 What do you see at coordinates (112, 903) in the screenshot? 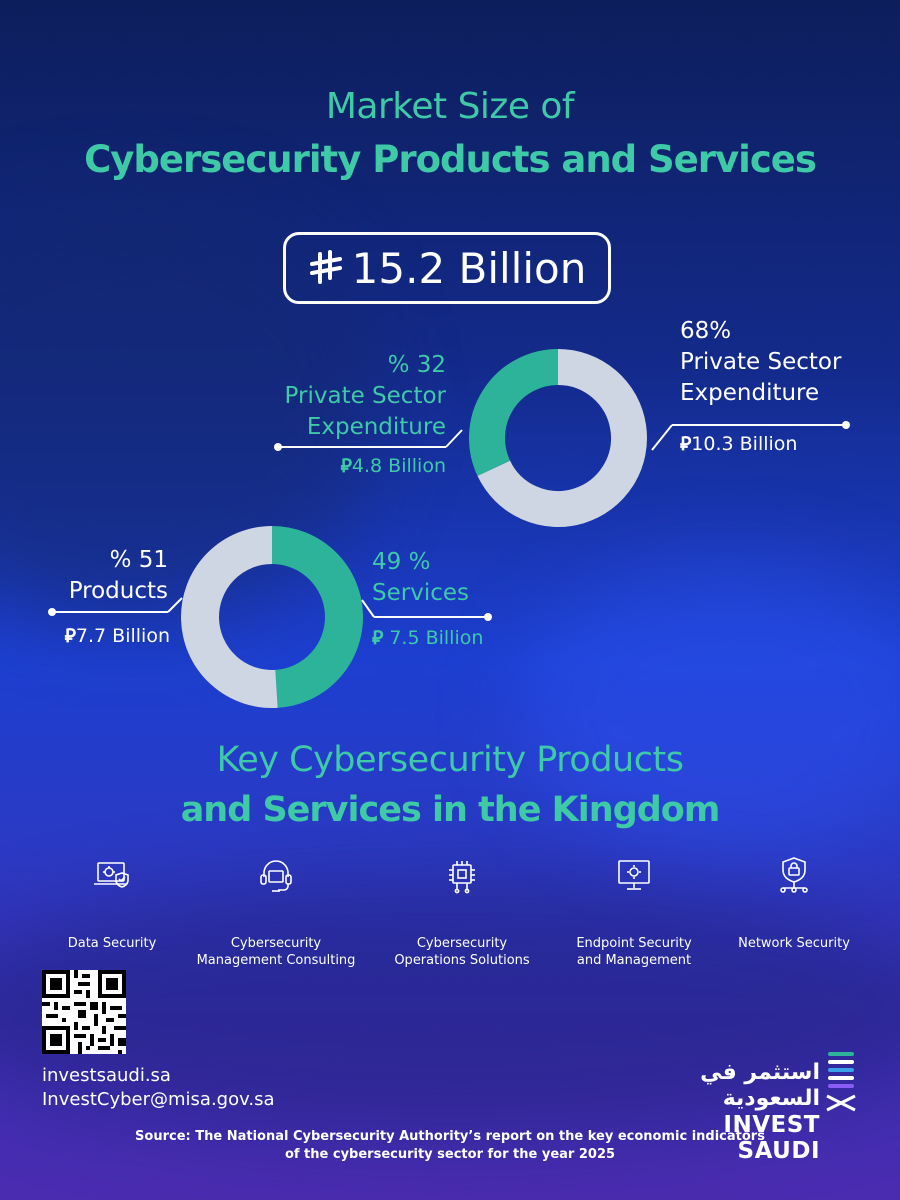
I see `category-data-security: Data Security` at bounding box center [112, 903].